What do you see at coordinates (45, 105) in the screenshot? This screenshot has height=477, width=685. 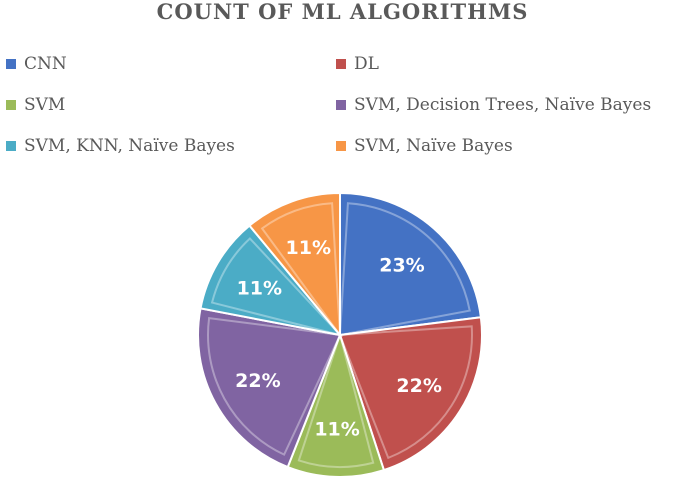 I see `legend-label: SVM` at bounding box center [45, 105].